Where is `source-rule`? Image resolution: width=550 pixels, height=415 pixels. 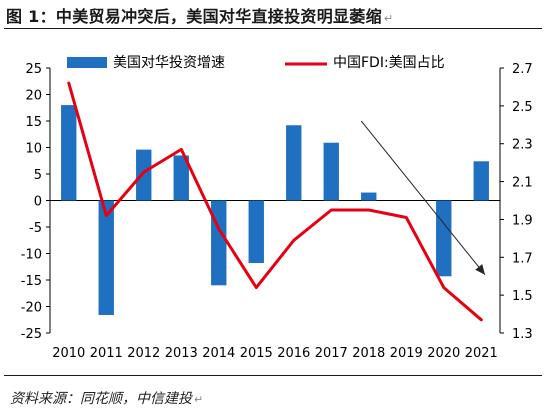
source-rule is located at coordinates (273, 375).